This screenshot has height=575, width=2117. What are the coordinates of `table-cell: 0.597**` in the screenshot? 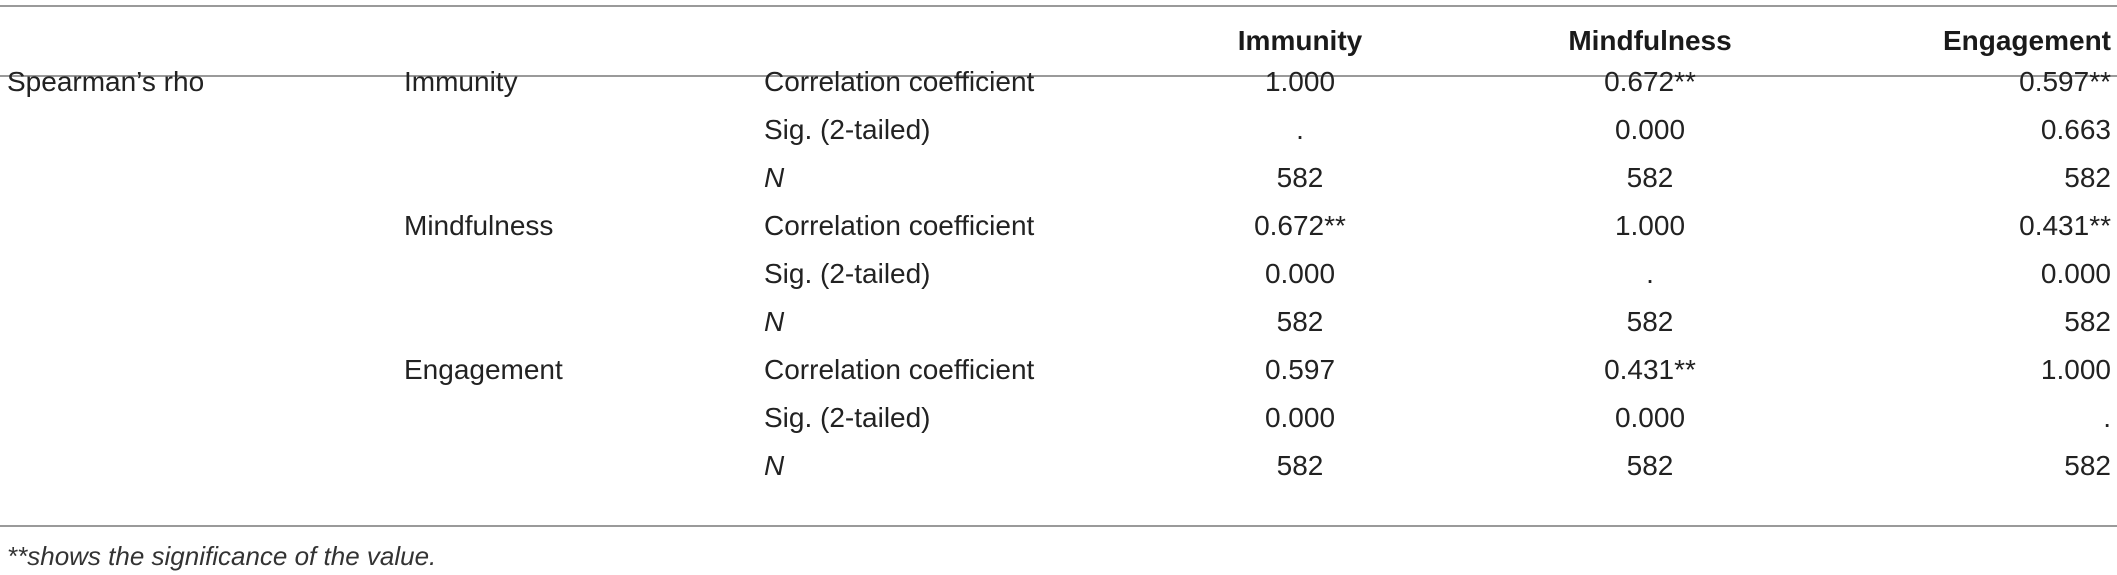 It's located at (2065, 81).